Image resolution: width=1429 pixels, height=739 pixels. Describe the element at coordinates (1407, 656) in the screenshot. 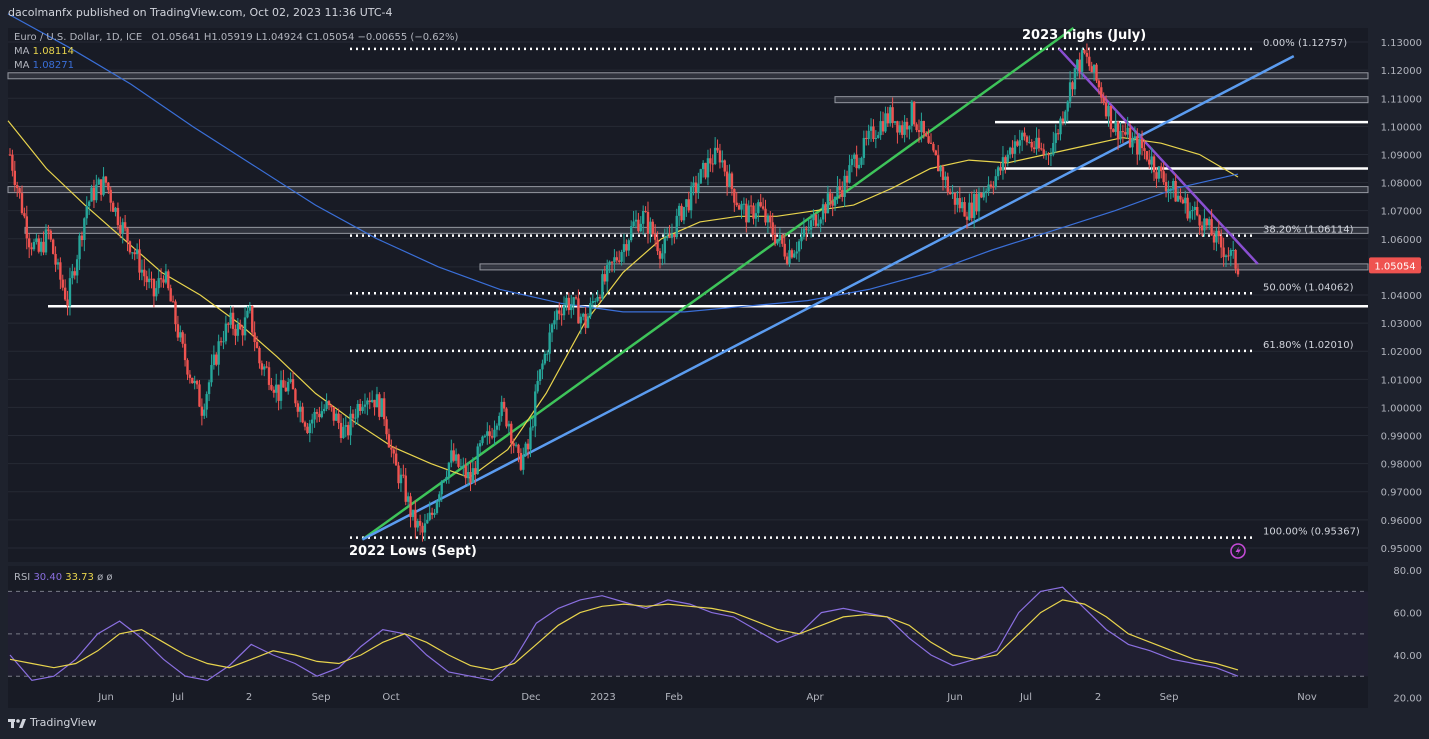

I see `rsi-tick-label: 40.00` at that location.